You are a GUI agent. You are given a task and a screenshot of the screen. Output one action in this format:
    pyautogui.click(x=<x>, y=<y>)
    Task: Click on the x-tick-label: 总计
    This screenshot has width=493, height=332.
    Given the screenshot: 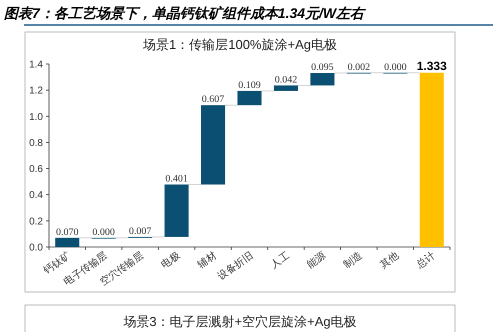 What is the action you would take?
    pyautogui.click(x=425, y=261)
    